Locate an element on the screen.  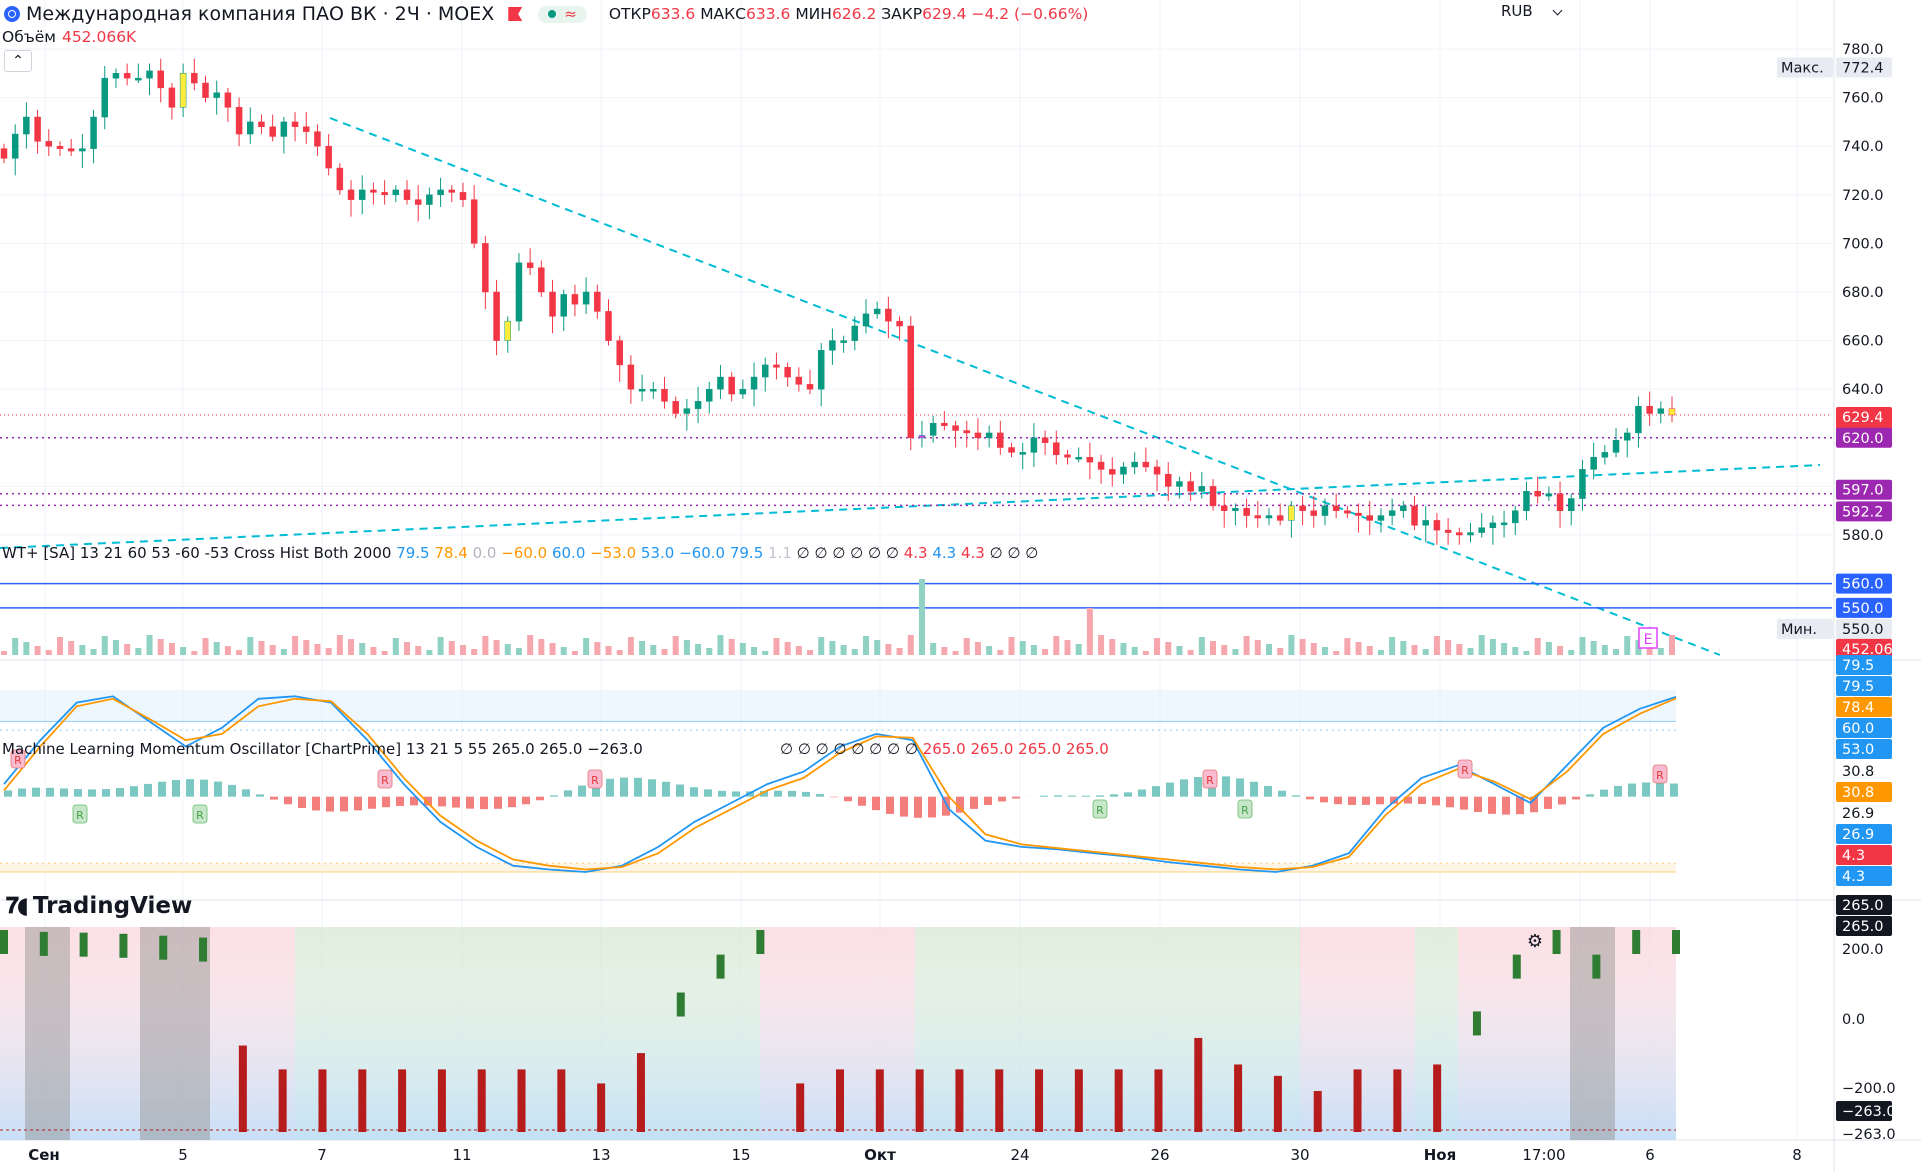
high-label: МАКС is located at coordinates (723, 14).